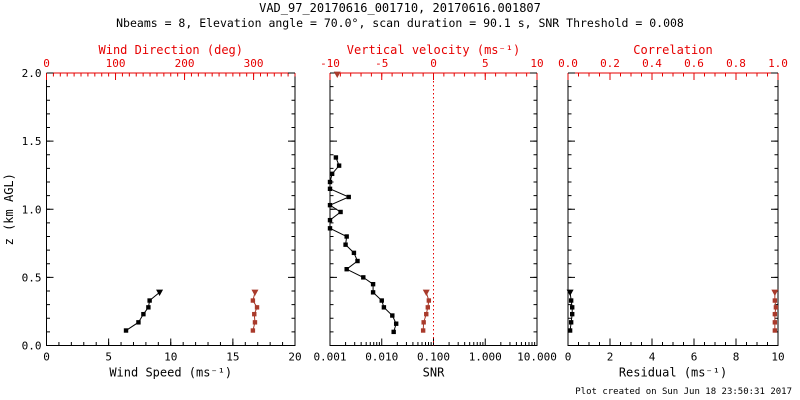 The height and width of the screenshot is (400, 800). I want to click on tick-label: Correlation, so click(672, 50).